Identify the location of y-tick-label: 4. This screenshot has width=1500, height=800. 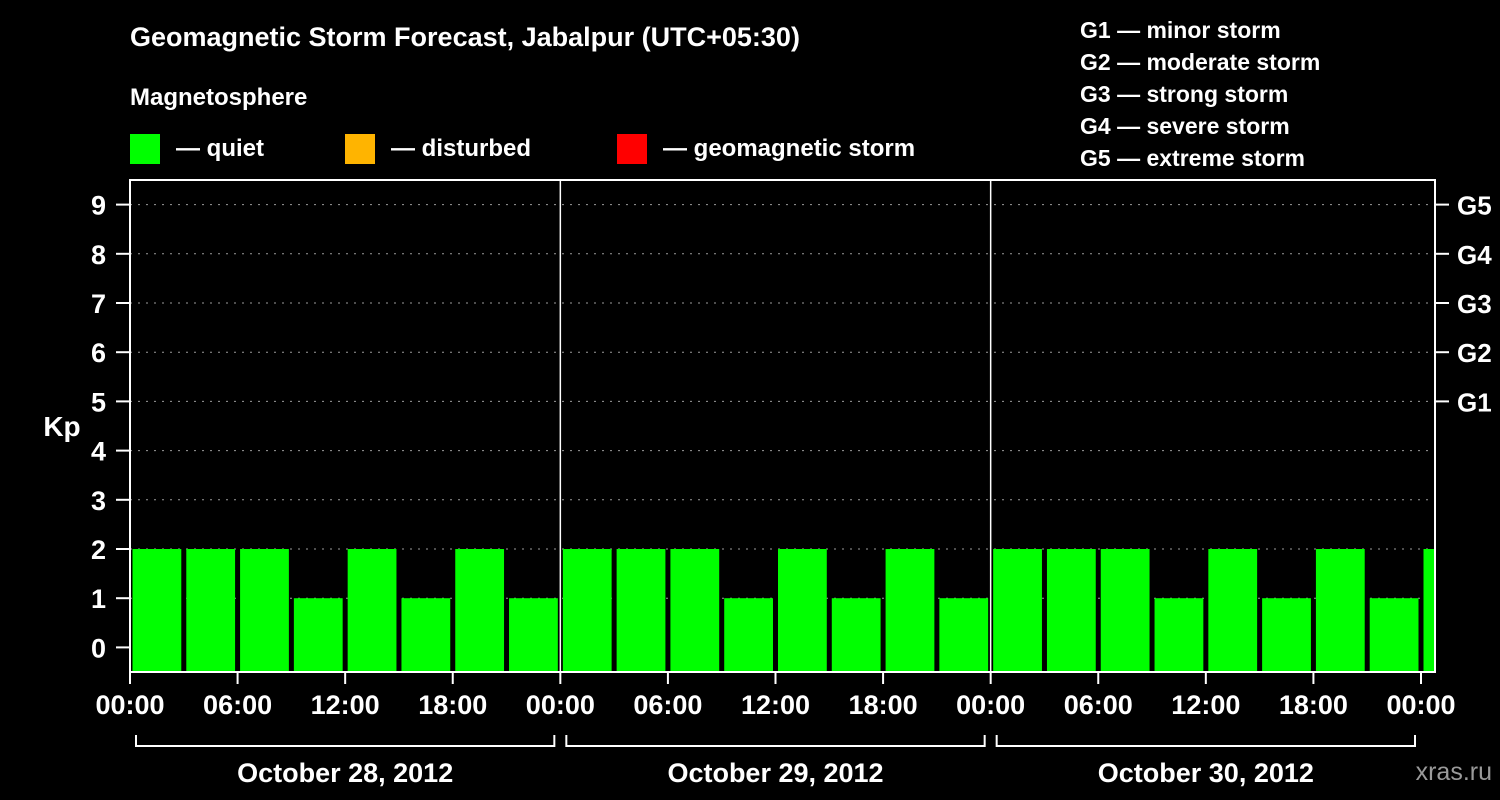
(98, 452).